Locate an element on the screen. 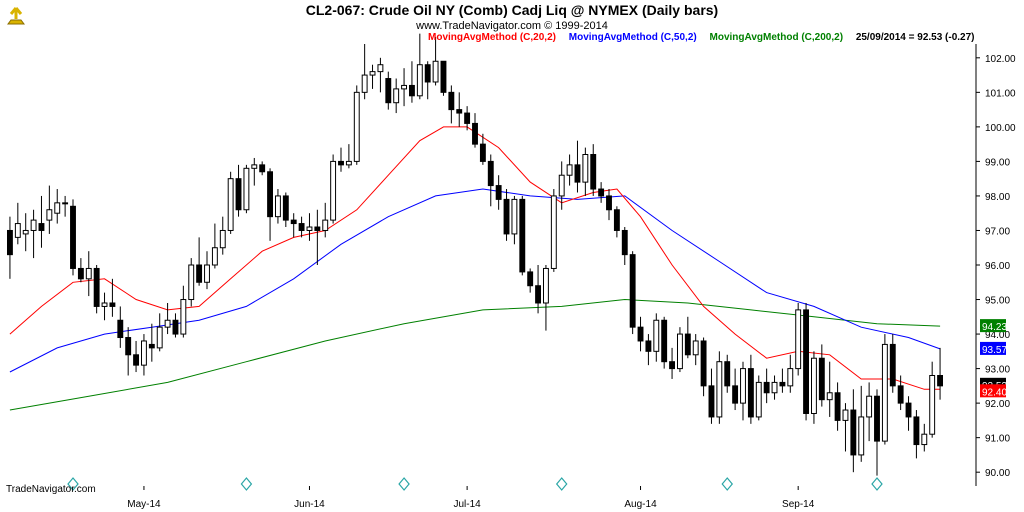  price-tick-label: 102.00 is located at coordinates (1000, 59).